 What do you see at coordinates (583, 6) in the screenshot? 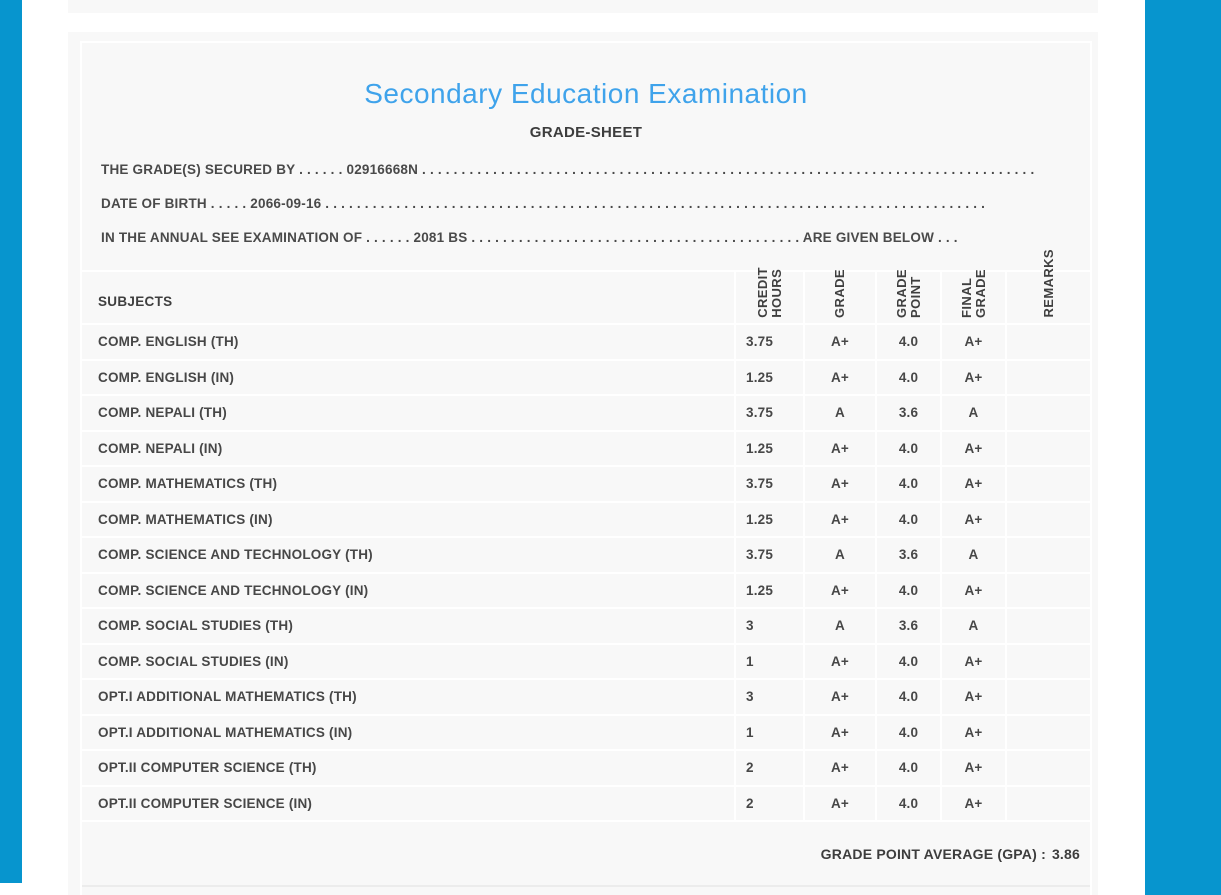
I see `top-strip` at bounding box center [583, 6].